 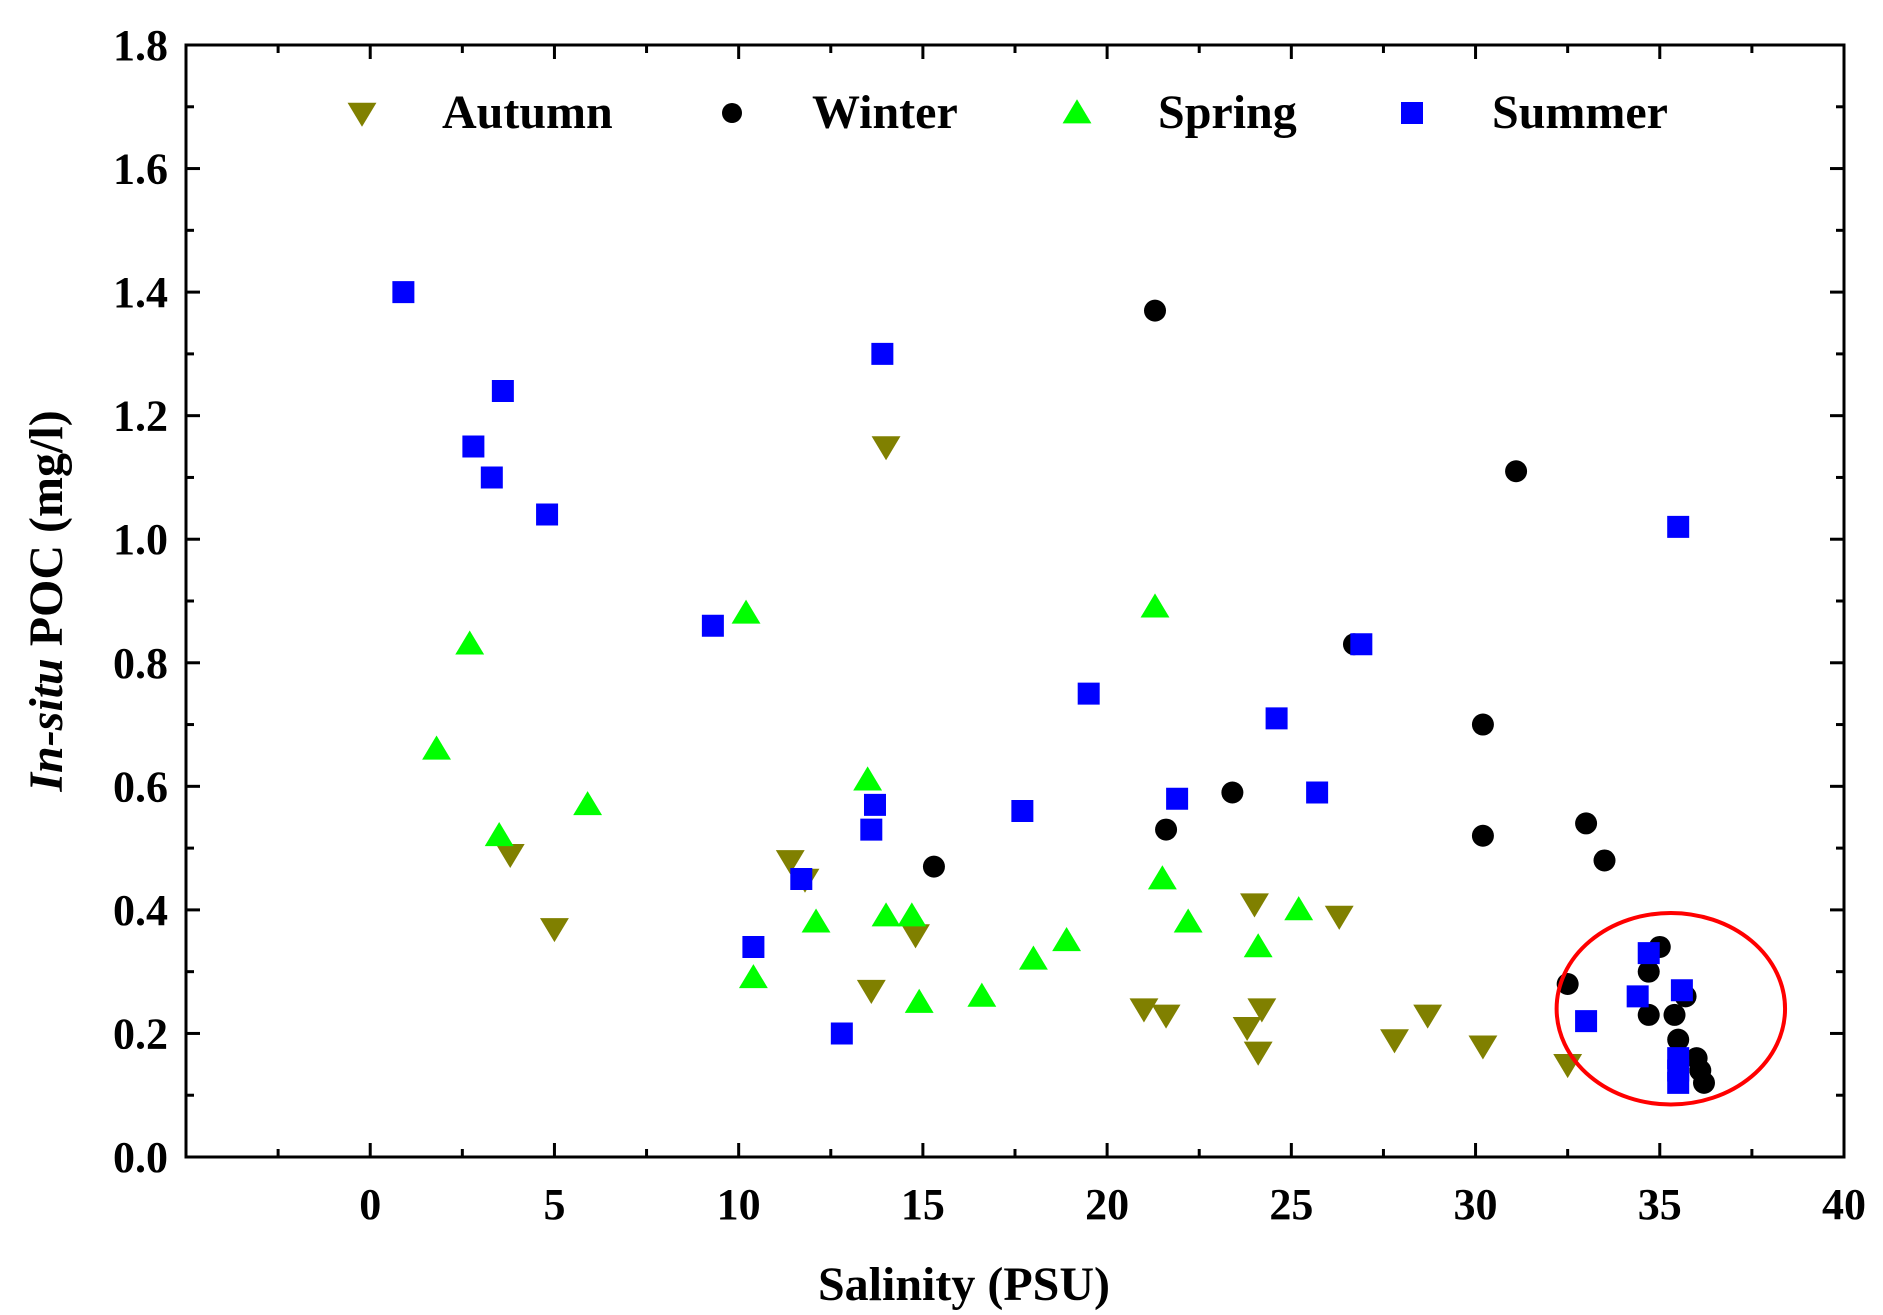 I want to click on y-tick-label: 1.0, so click(x=140, y=539).